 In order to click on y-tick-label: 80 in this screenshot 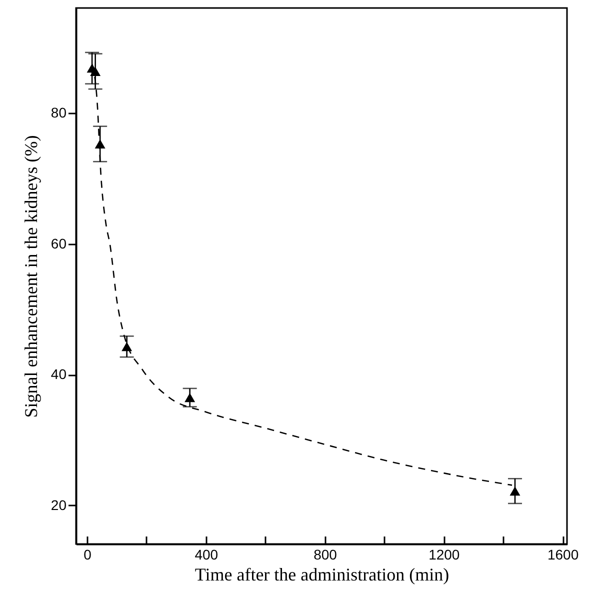, I will do `click(58, 112)`.